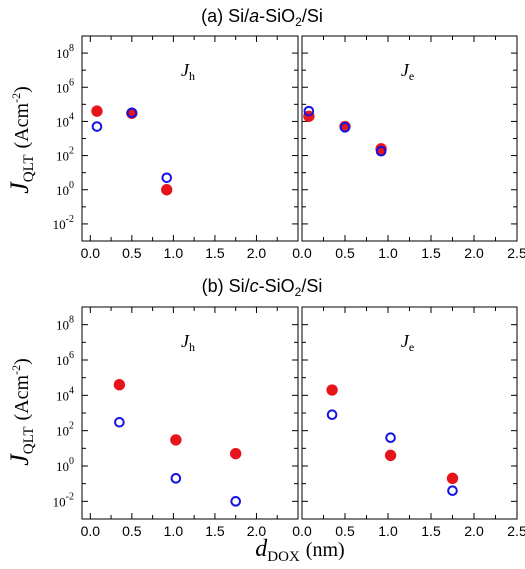 This screenshot has width=525, height=569. I want to click on panel-title: (a) Si/a-SiO2/Si, so click(262, 17).